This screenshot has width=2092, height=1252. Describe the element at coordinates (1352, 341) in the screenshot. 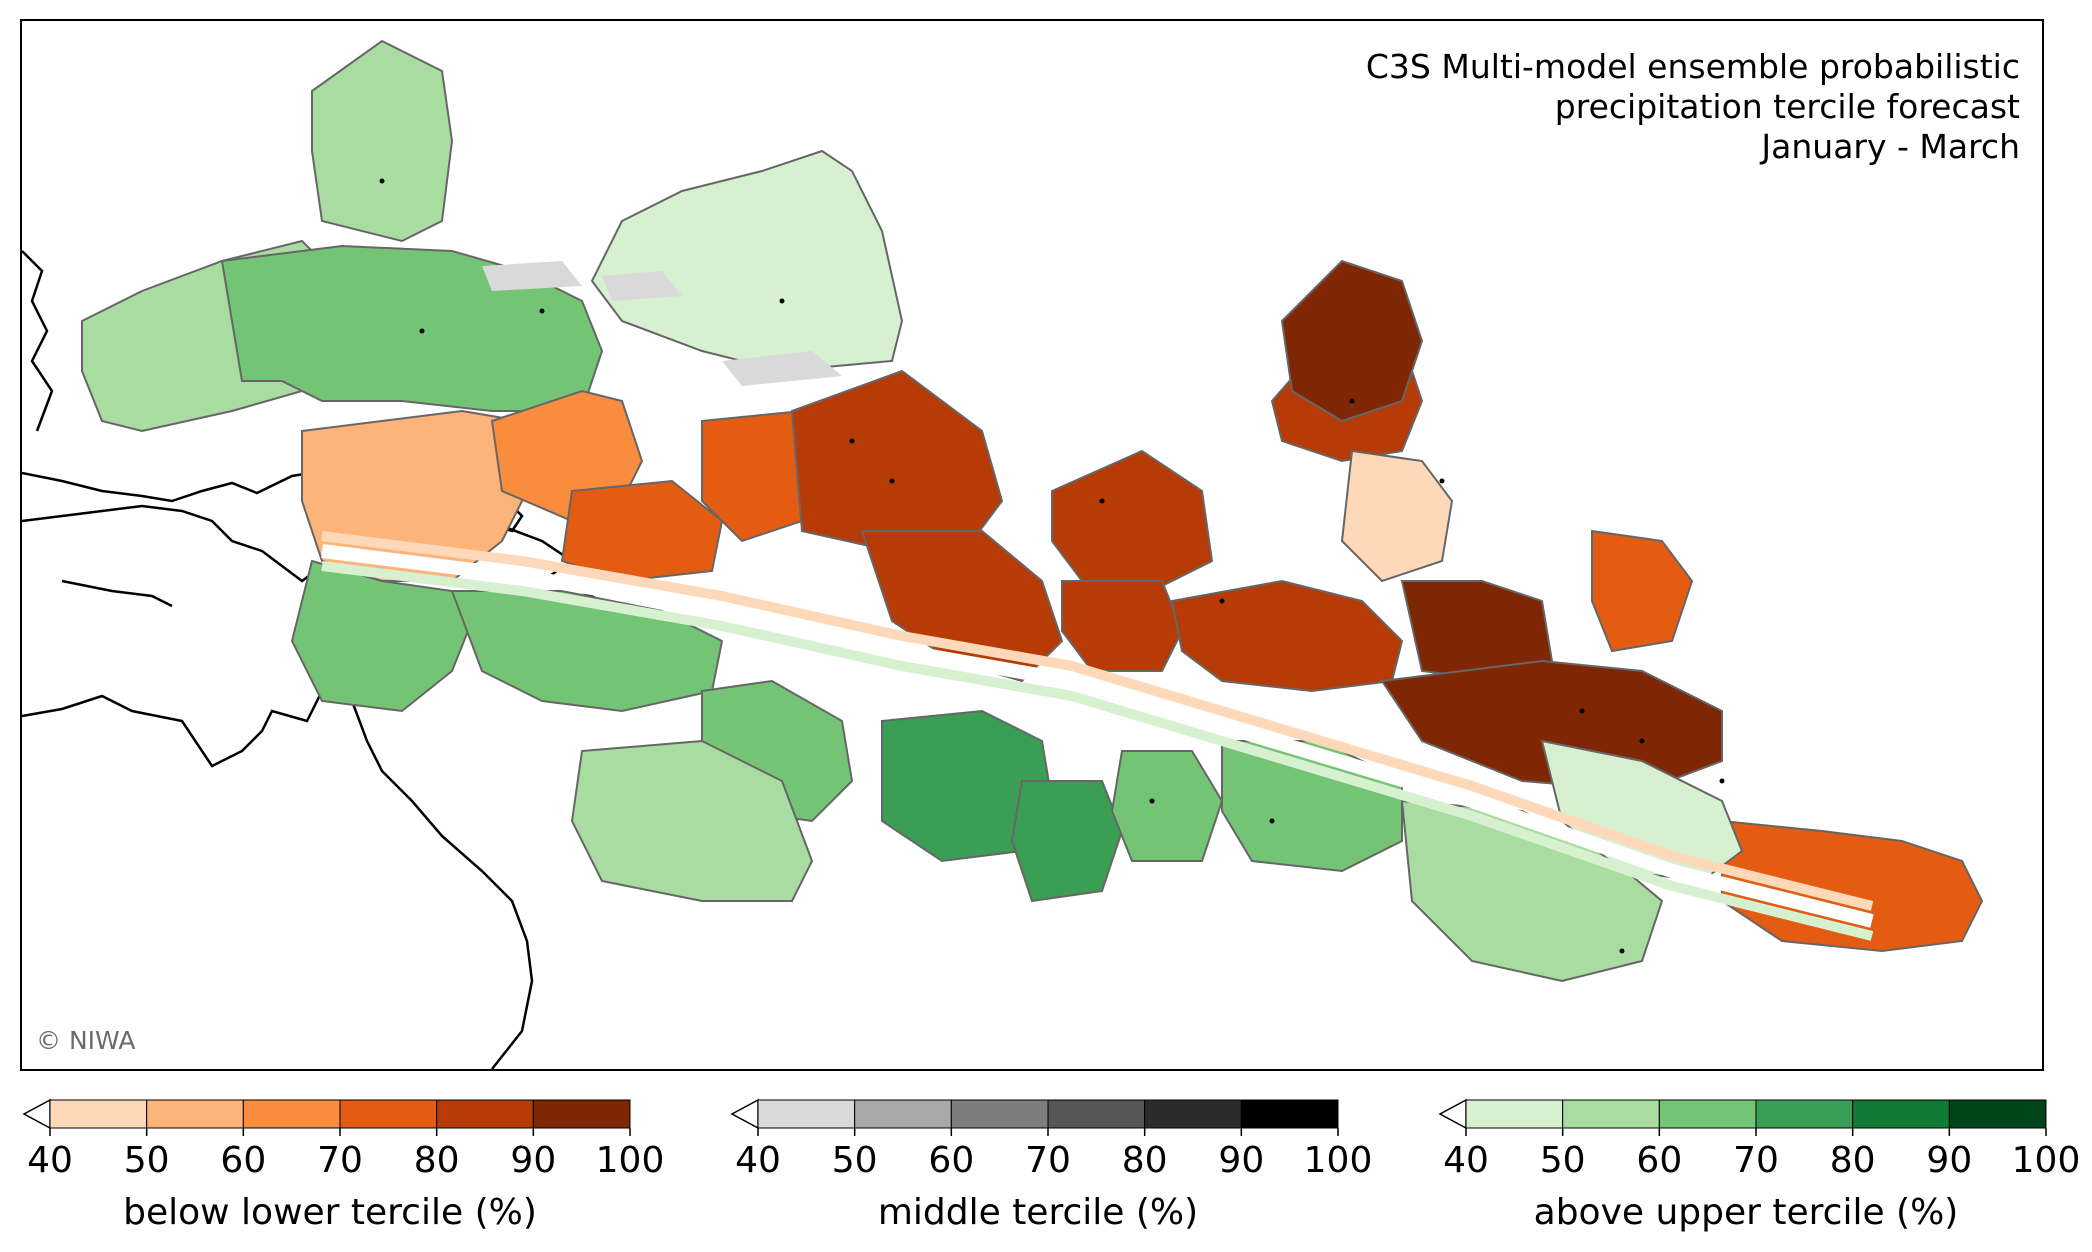

I see `region-kiribati-line` at that location.